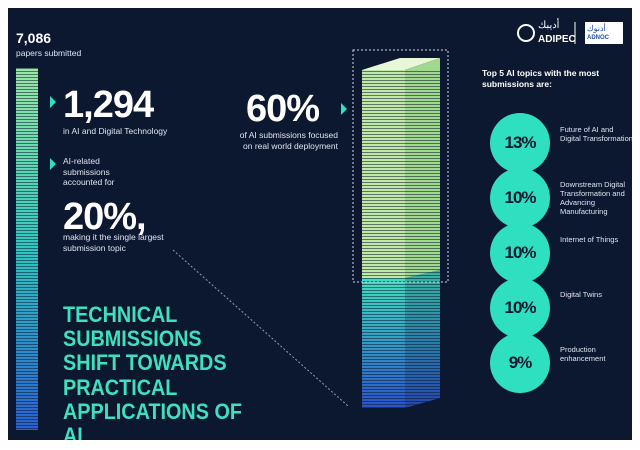  Describe the element at coordinates (198, 133) in the screenshot. I see `chevrons` at that location.